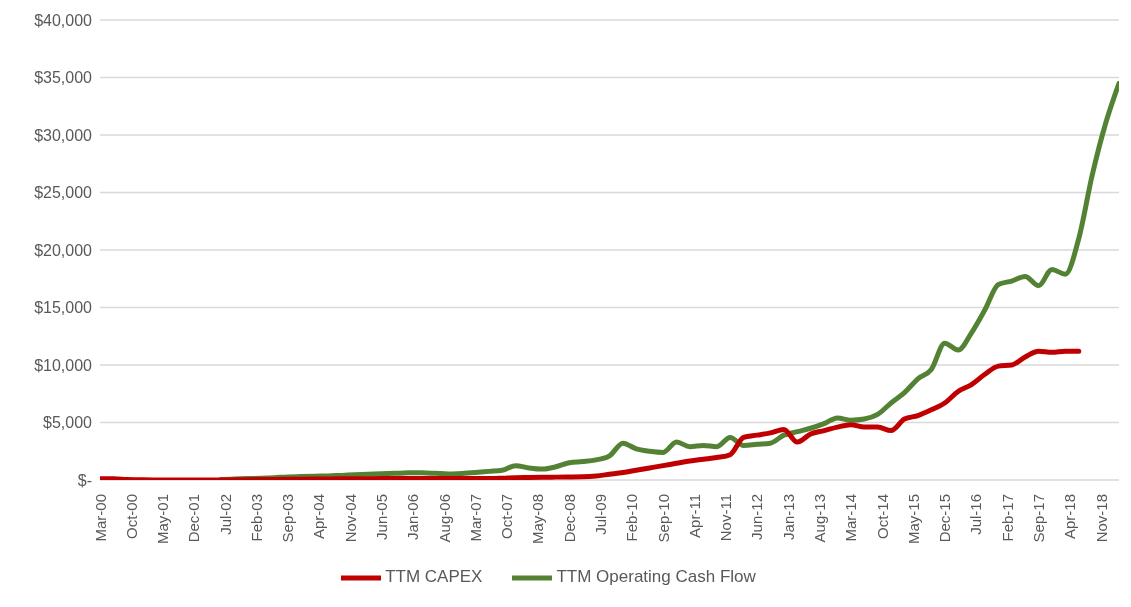 The height and width of the screenshot is (607, 1131). I want to click on y-tick-label: $30,000, so click(63, 135).